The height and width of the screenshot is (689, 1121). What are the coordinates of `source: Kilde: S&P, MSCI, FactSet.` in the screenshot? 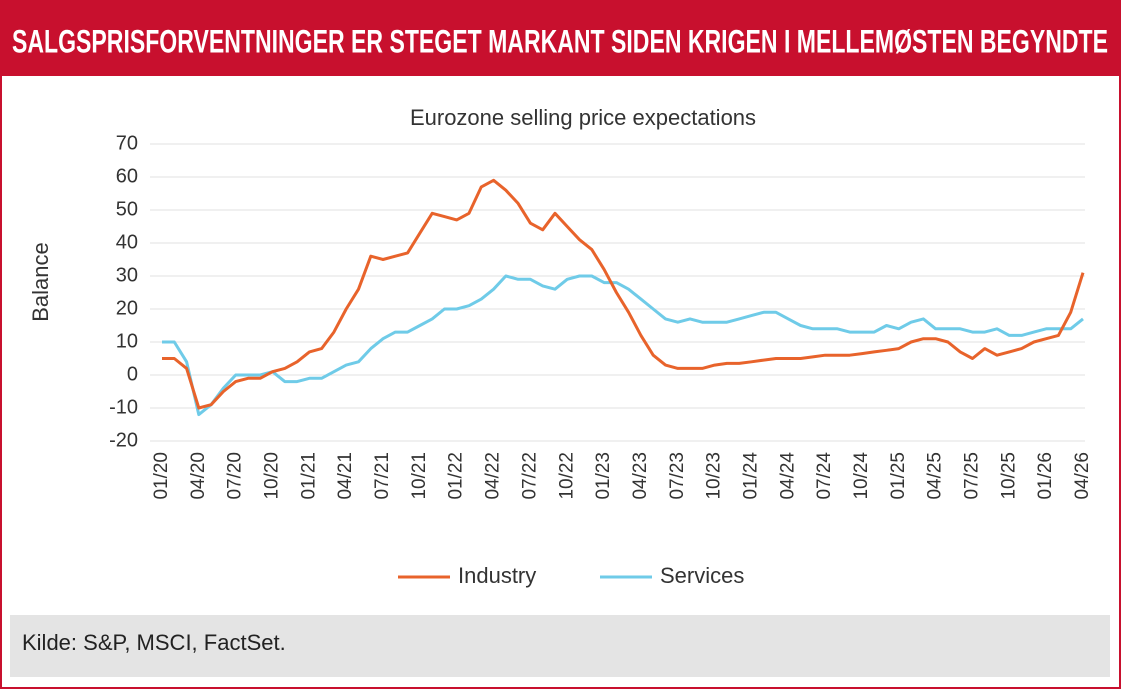 It's located at (154, 642).